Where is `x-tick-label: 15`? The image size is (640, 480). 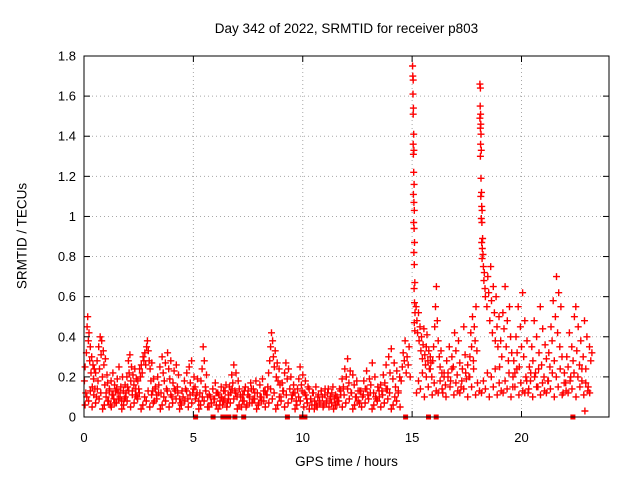 x-tick-label: 15 is located at coordinates (412, 437).